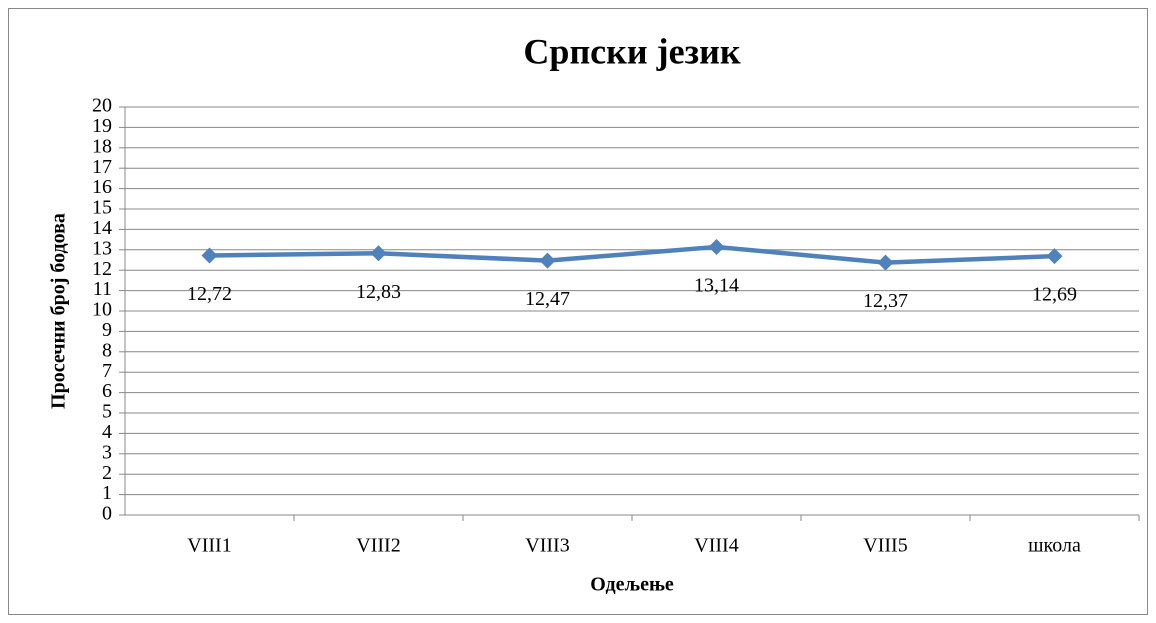 The image size is (1156, 623). Describe the element at coordinates (102, 146) in the screenshot. I see `y-tick-label: 18` at that location.